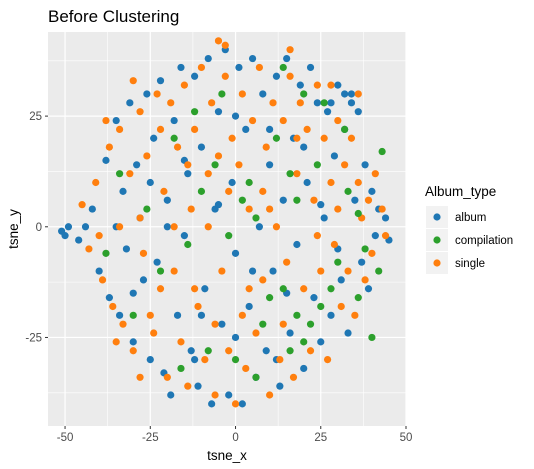 This screenshot has width=534, height=469. Describe the element at coordinates (35, 117) in the screenshot. I see `y-tick-label: 25` at that location.